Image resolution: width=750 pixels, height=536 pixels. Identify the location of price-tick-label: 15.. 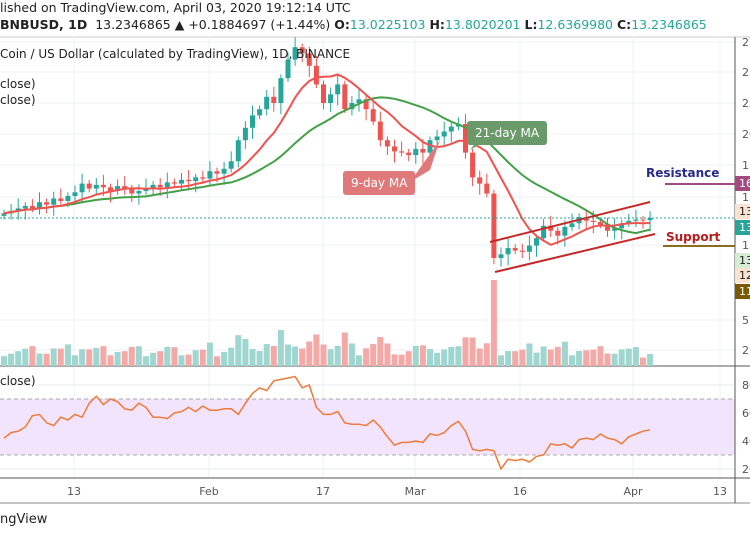
(746, 197).